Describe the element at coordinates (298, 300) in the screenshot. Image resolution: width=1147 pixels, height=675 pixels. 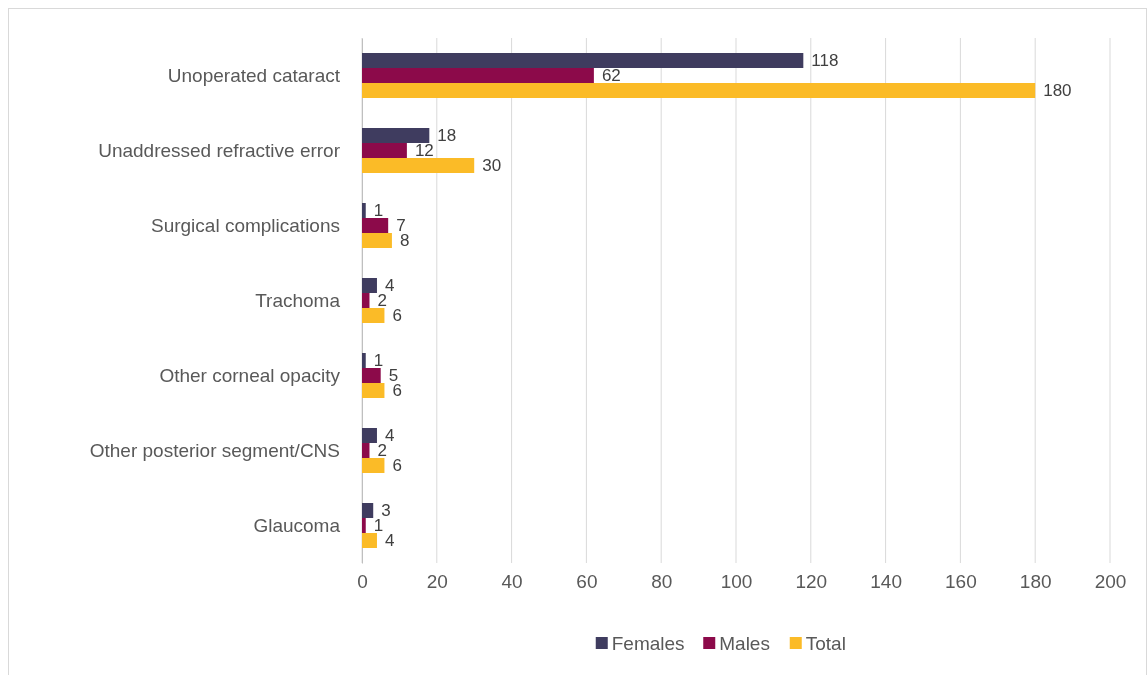
I see `y-tick-label: Trachoma` at that location.